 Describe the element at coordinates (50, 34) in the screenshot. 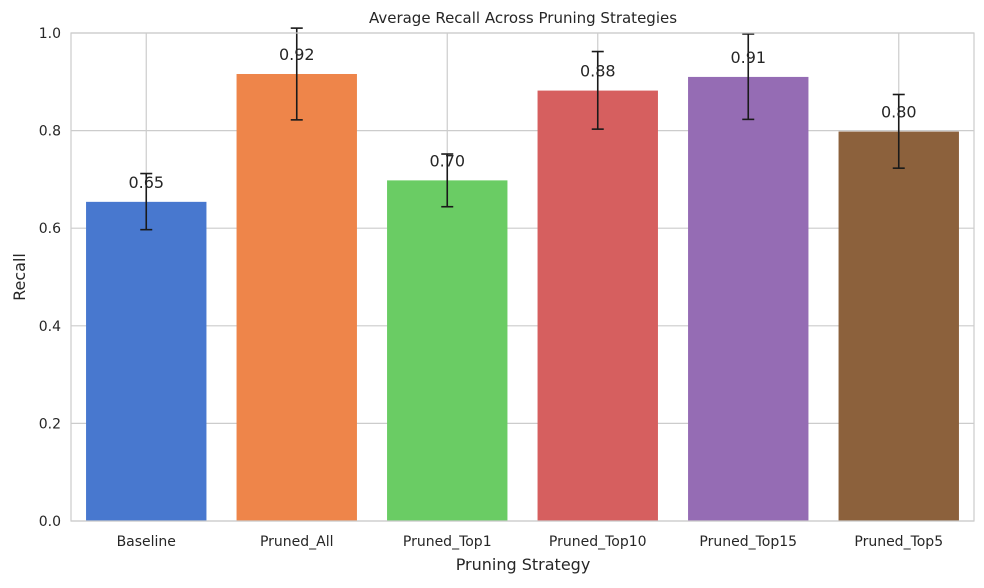

I see `y-tick-label: 1.0` at that location.